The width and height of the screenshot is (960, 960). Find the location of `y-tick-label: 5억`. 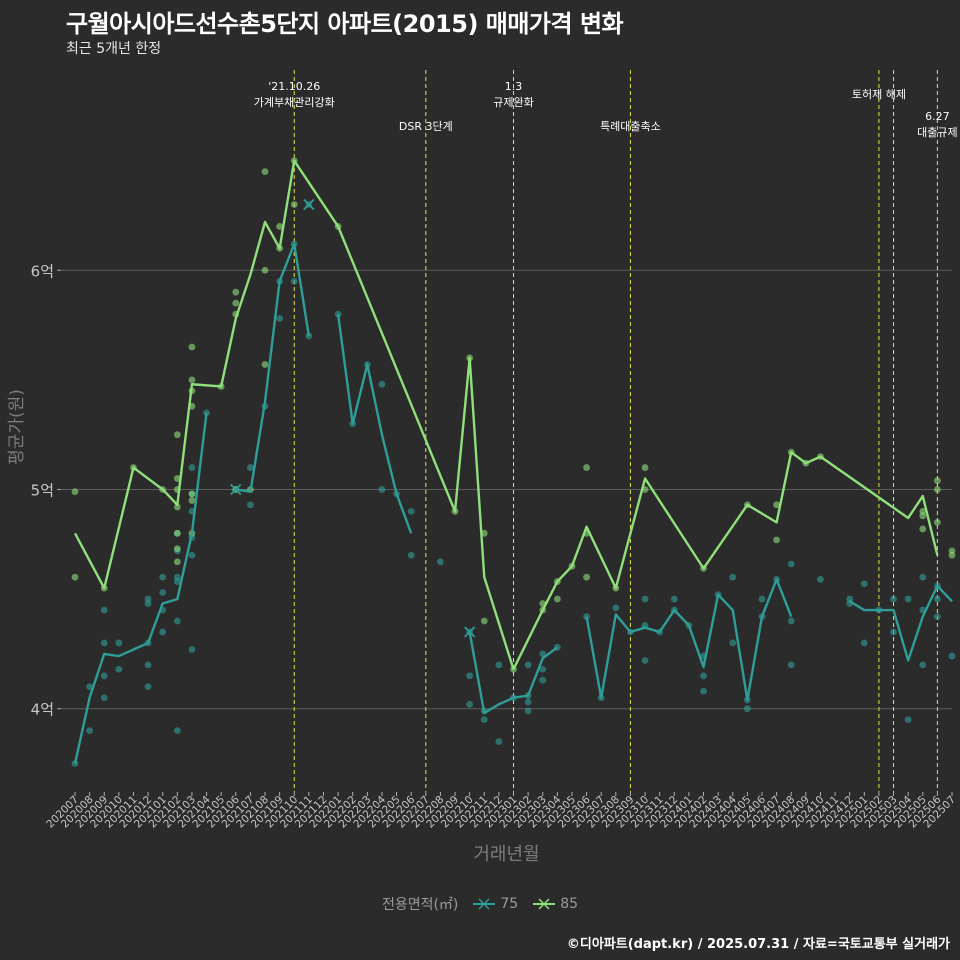

y-tick-label: 5억 is located at coordinates (42, 490).